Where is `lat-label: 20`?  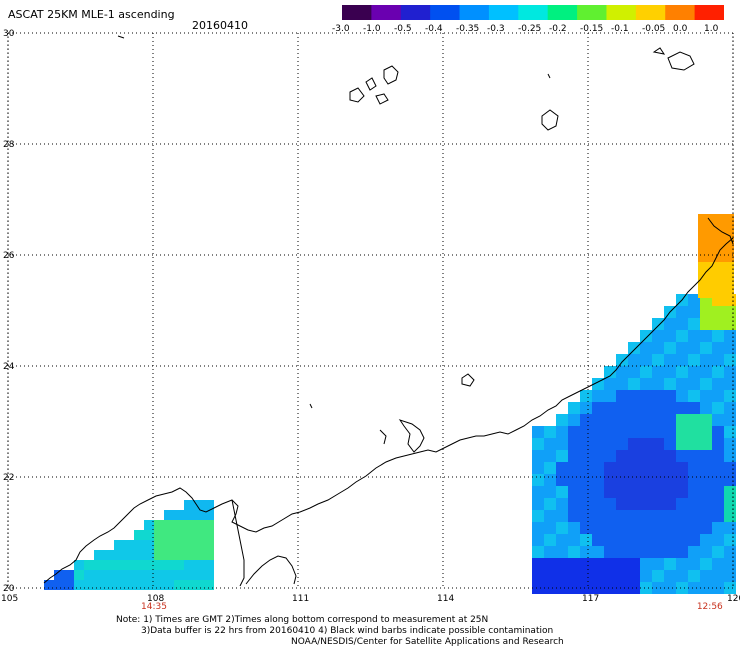 lat-label: 20 is located at coordinates (9, 589).